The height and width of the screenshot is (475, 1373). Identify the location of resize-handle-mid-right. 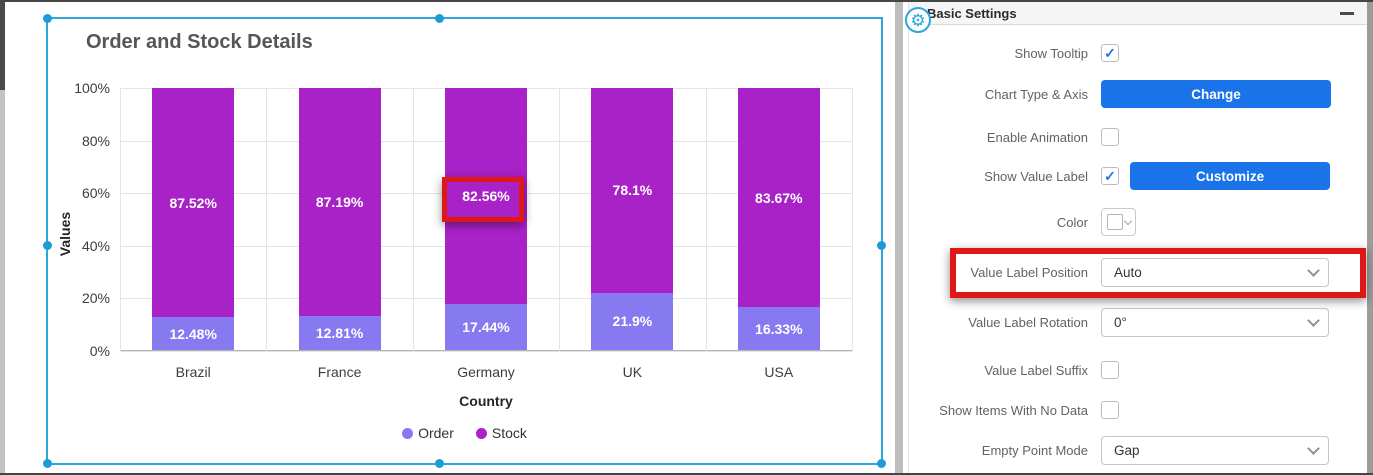
(881, 245).